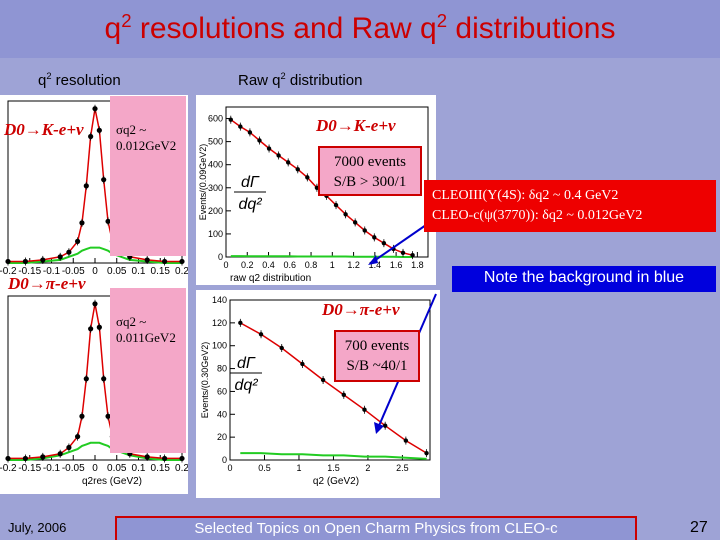  I want to click on kaon-events-box: 7000 events S/B > 300/1, so click(370, 171).